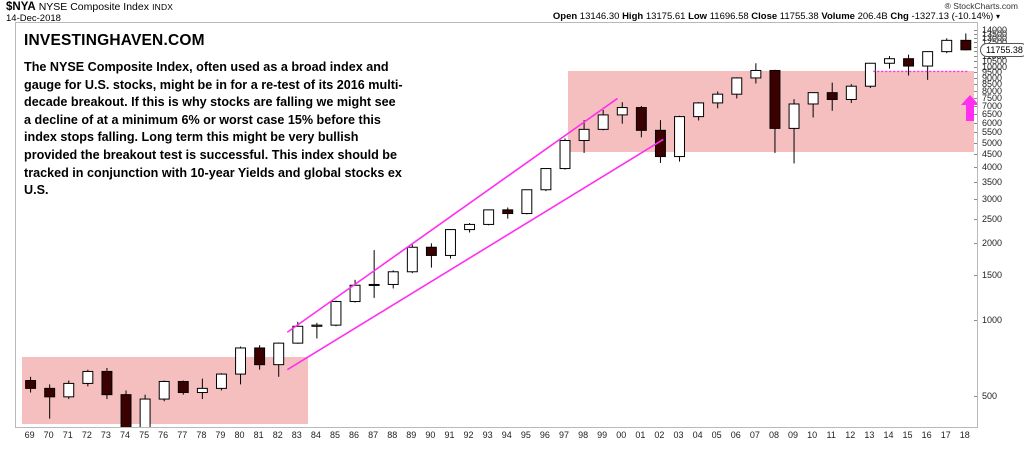 The image size is (1024, 451). Describe the element at coordinates (525, 435) in the screenshot. I see `x-axis-tick: 95` at that location.